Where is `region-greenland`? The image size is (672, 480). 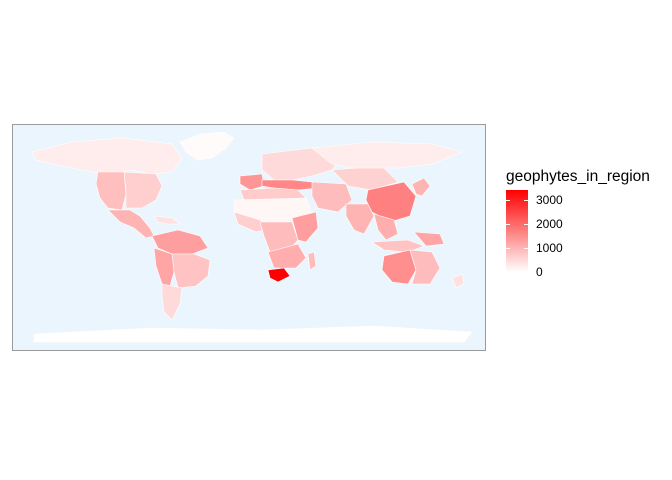
region-greenland is located at coordinates (207, 146).